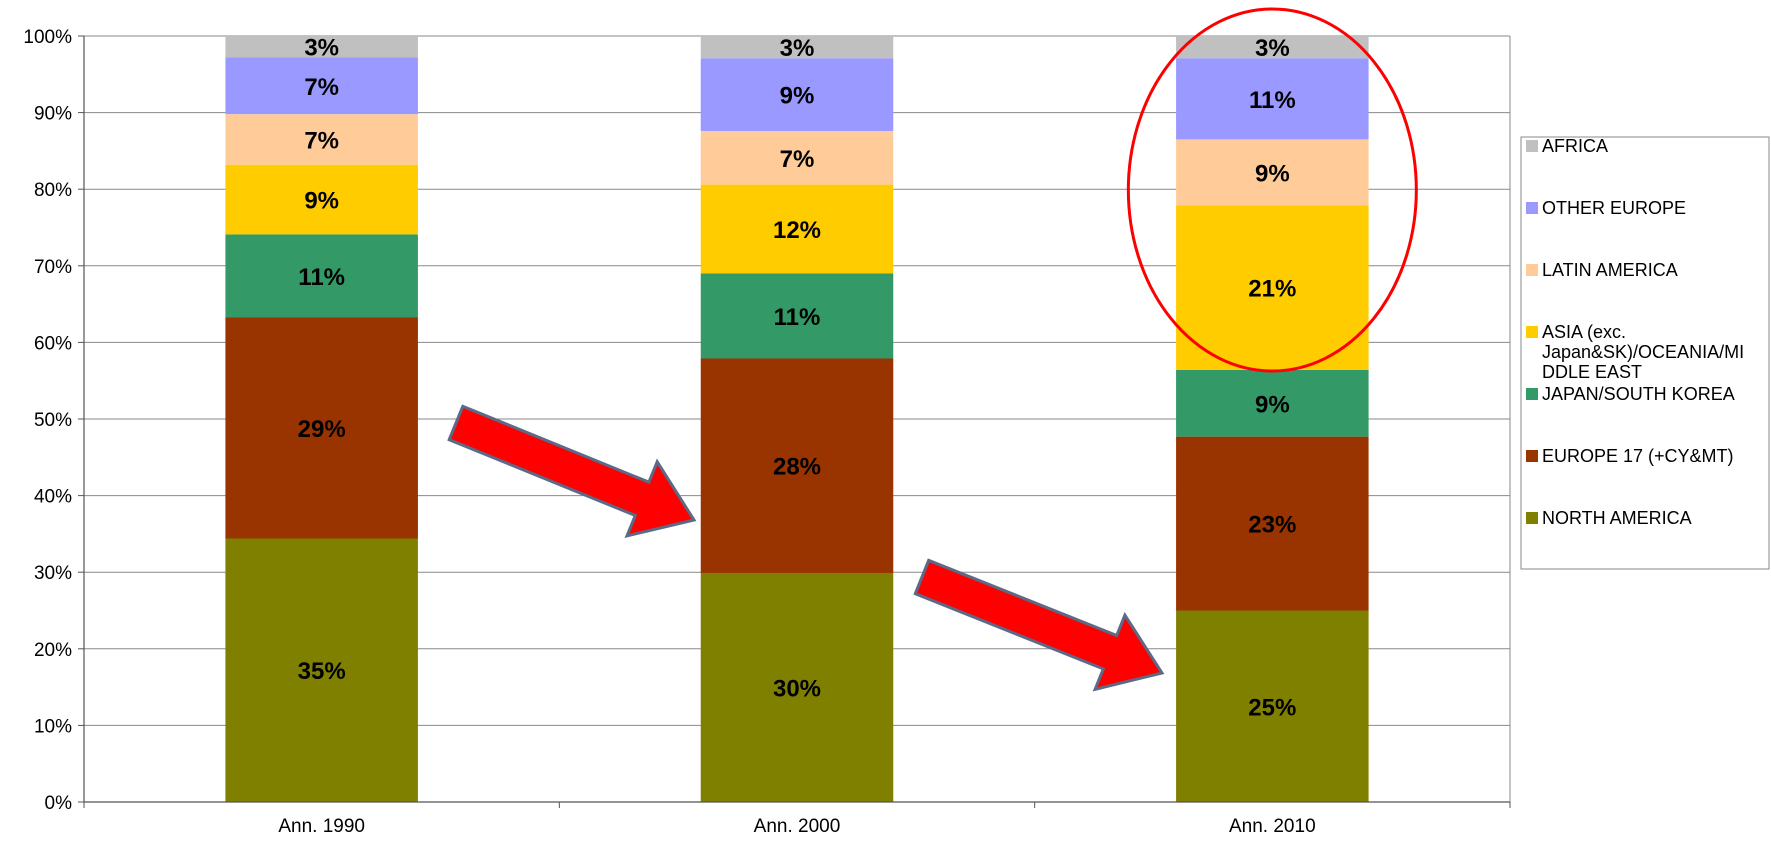 The image size is (1771, 842). What do you see at coordinates (1592, 372) in the screenshot?
I see `legend-label: DDLE EAST` at bounding box center [1592, 372].